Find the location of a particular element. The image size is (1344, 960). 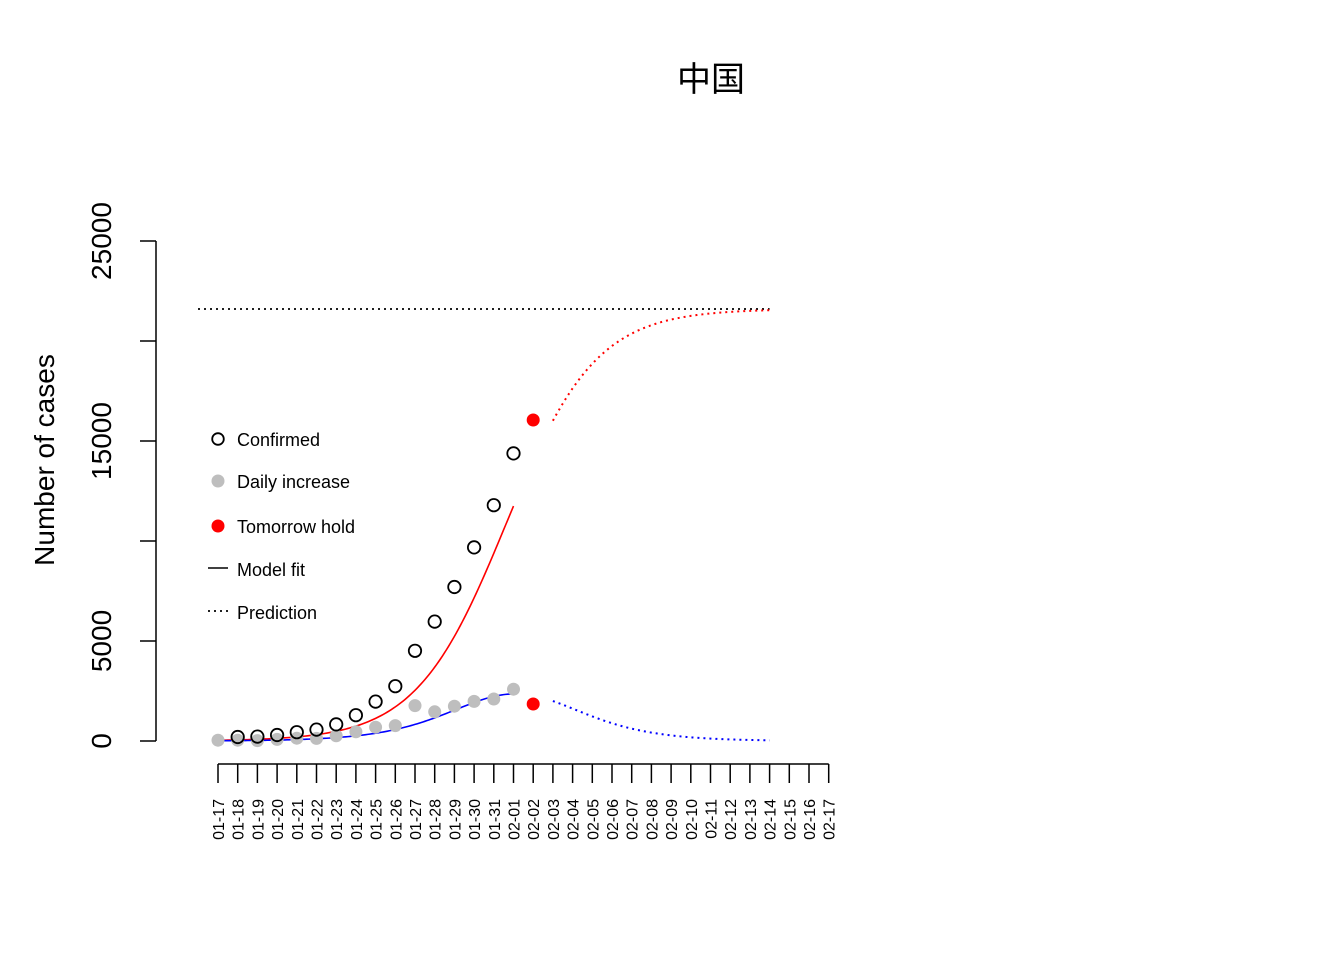

x-tick-label: 01-24 is located at coordinates (357, 819).